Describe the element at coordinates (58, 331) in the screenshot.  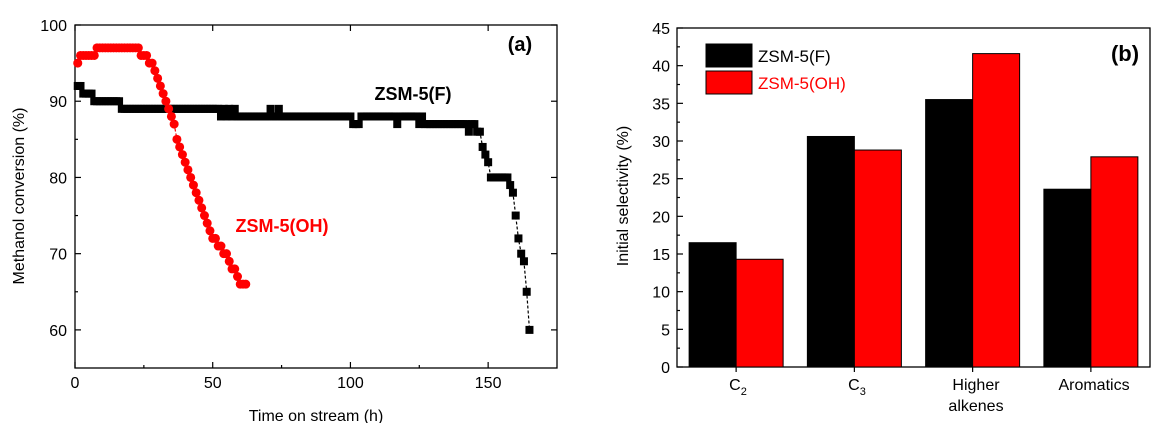
I see `panel-a-y-tick-label: 60` at that location.